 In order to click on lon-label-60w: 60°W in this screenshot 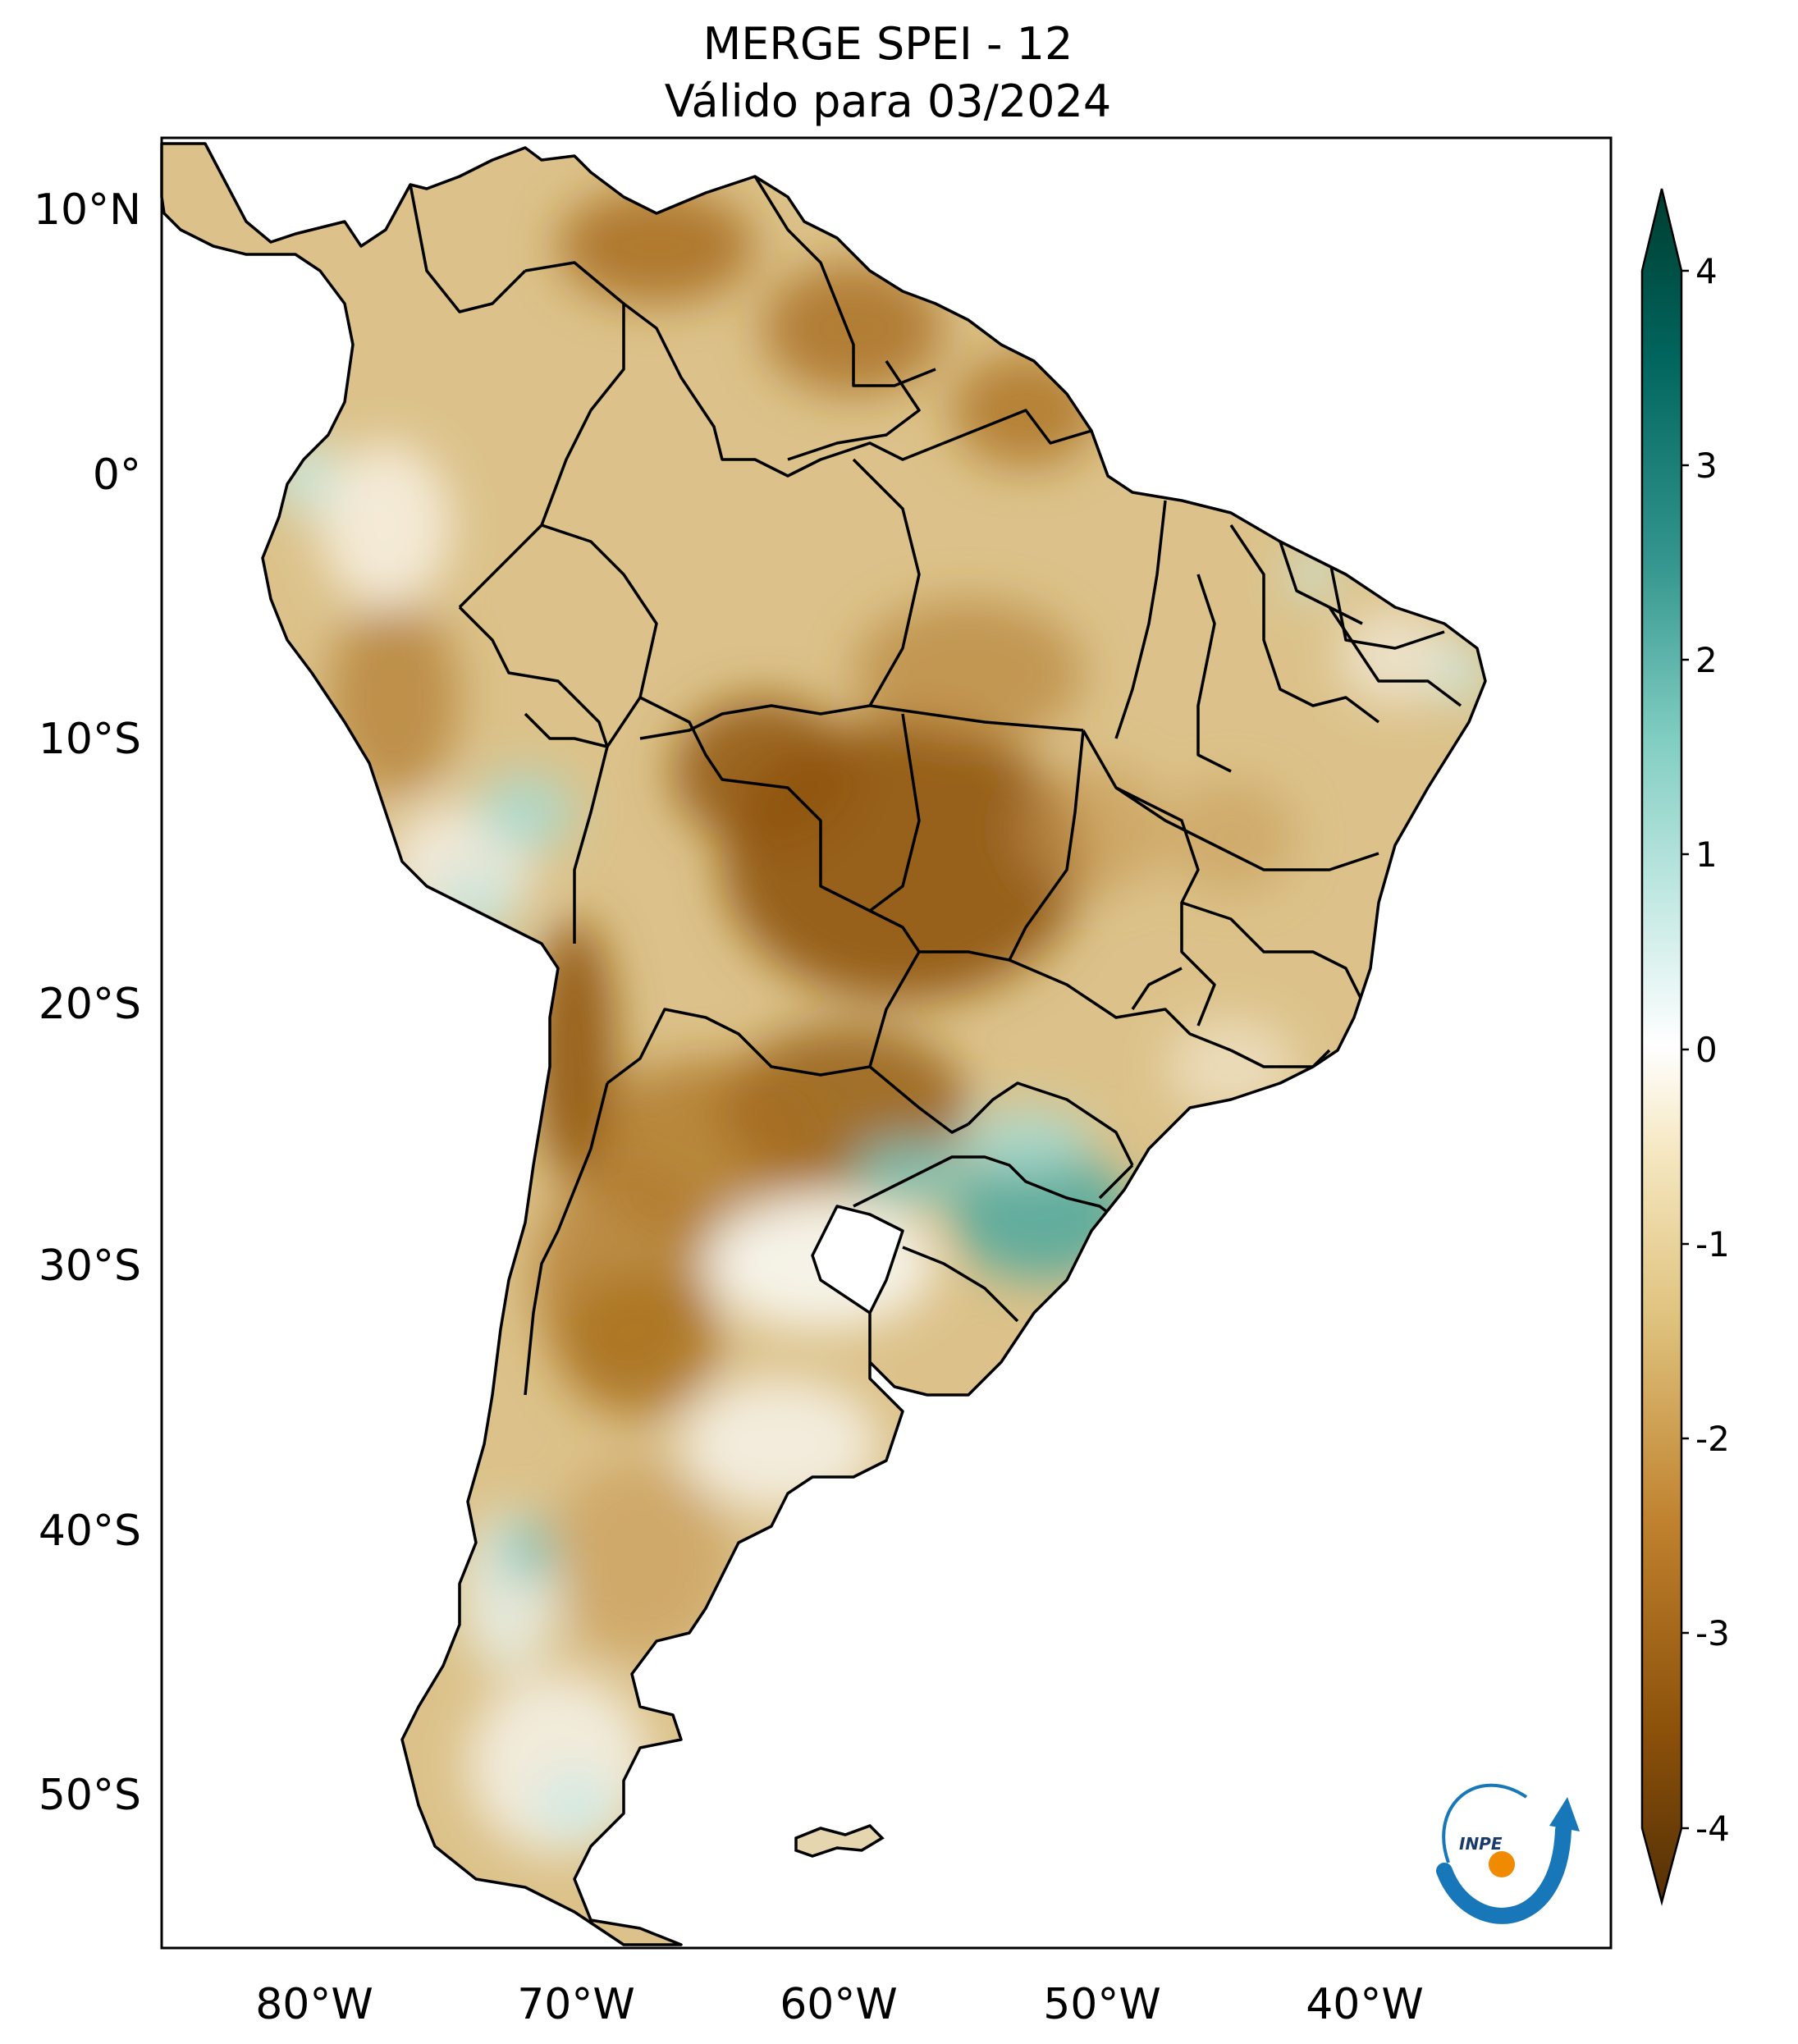, I will do `click(839, 2005)`.